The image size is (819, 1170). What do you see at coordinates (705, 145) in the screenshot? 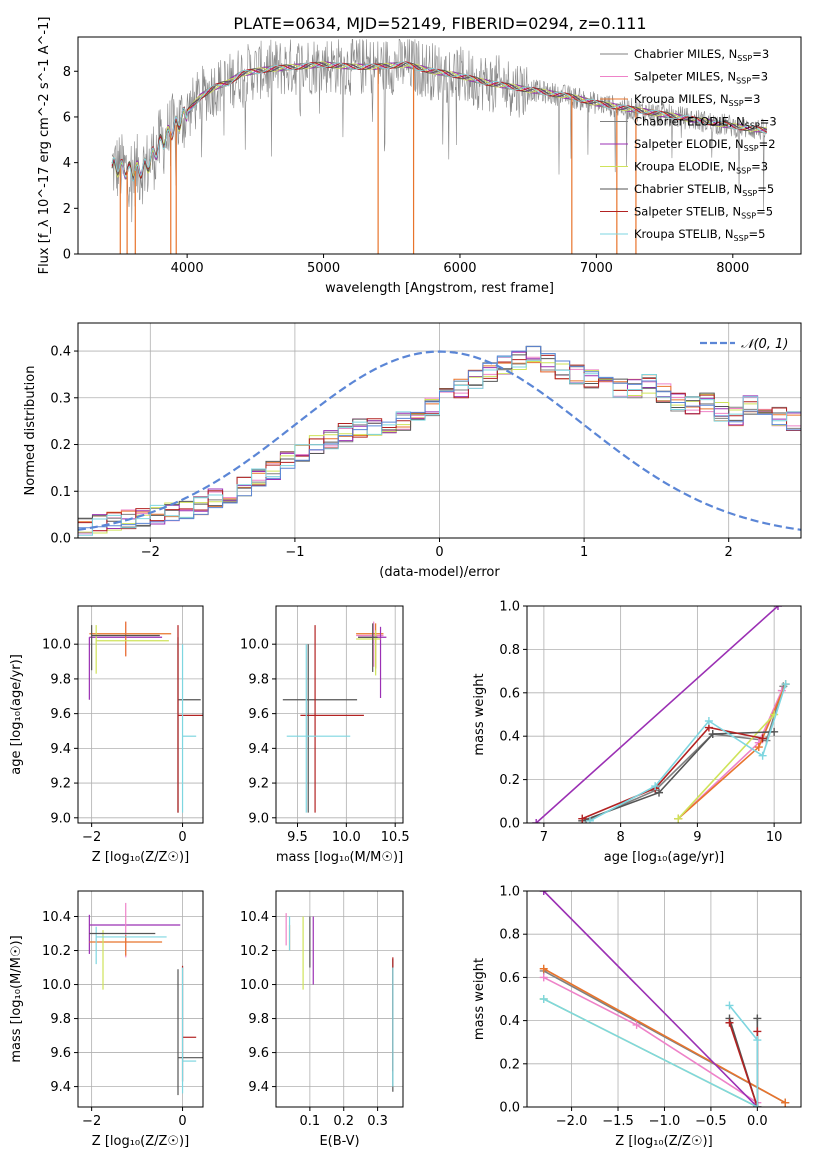
I see `legend-label: Salpeter ELODIE, NSSP=2` at bounding box center [705, 145].